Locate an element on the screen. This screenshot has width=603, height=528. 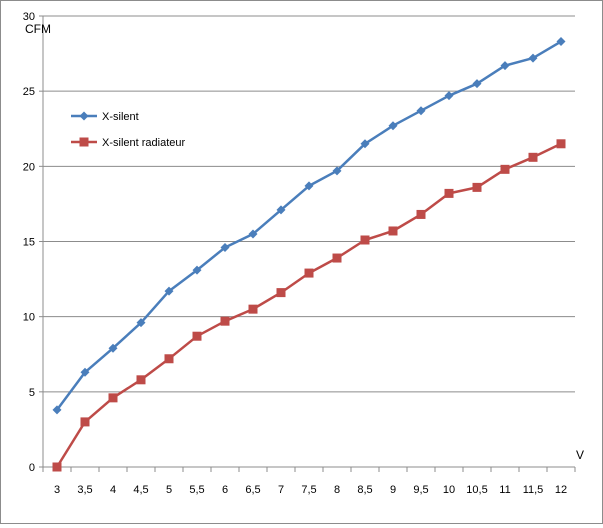
legend: X-silent X-silent radiateur is located at coordinates (128, 130).